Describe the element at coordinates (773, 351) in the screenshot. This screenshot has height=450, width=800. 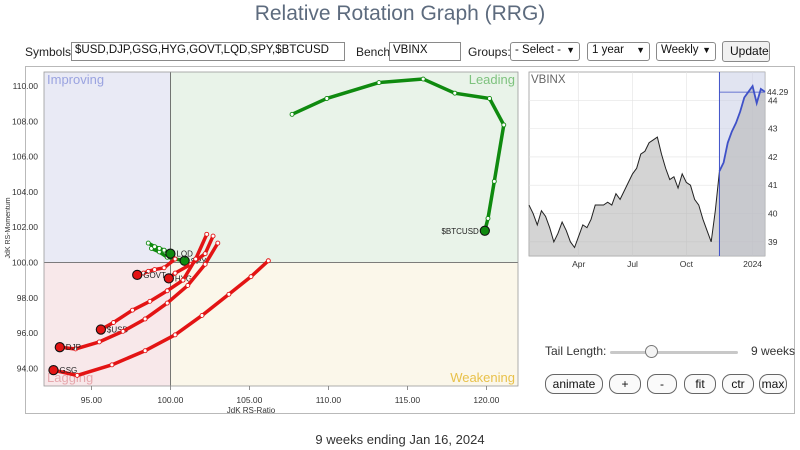
I see `tail-length-value: 9 weeks` at that location.